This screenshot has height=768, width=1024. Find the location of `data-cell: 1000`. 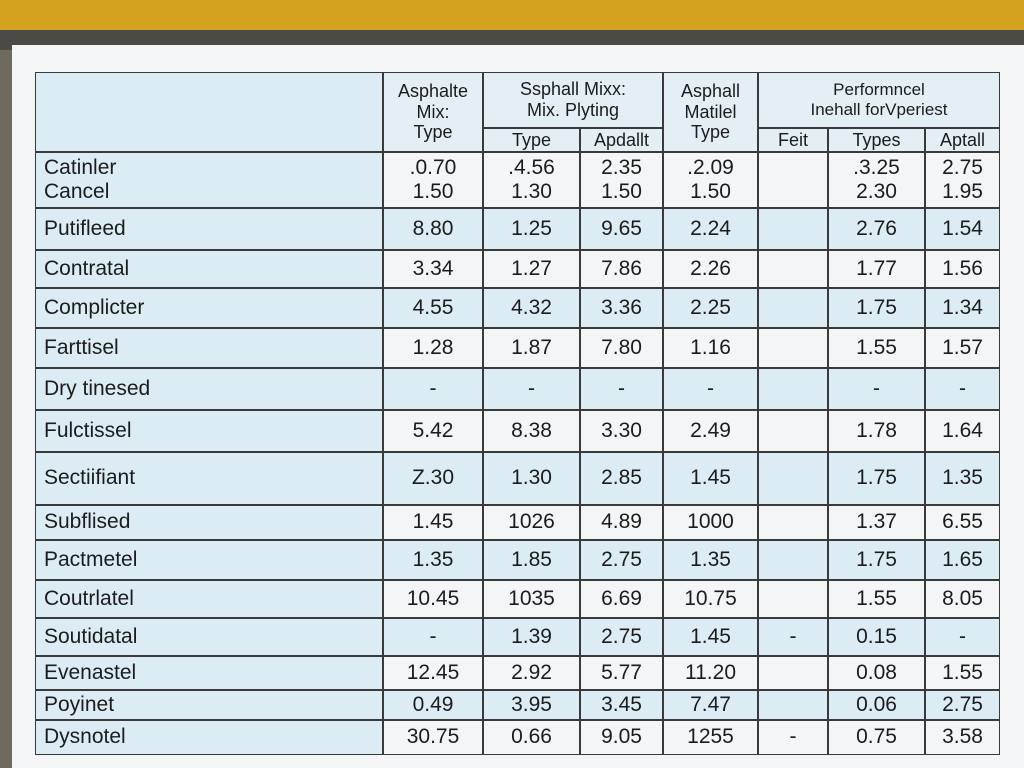

data-cell: 1000 is located at coordinates (710, 522).